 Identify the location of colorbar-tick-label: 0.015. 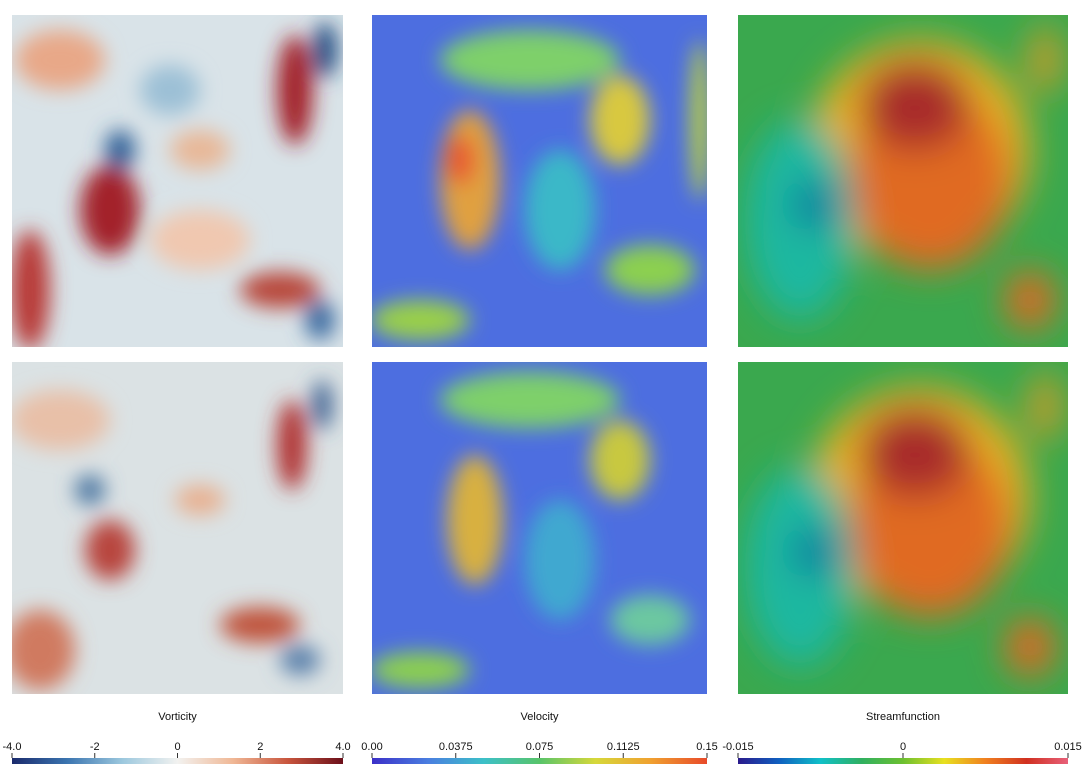
(1068, 747).